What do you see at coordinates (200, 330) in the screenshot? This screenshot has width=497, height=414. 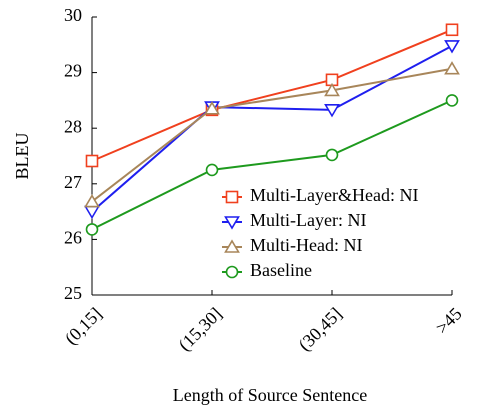 I see `x-tick-label: (15,30]` at bounding box center [200, 330].